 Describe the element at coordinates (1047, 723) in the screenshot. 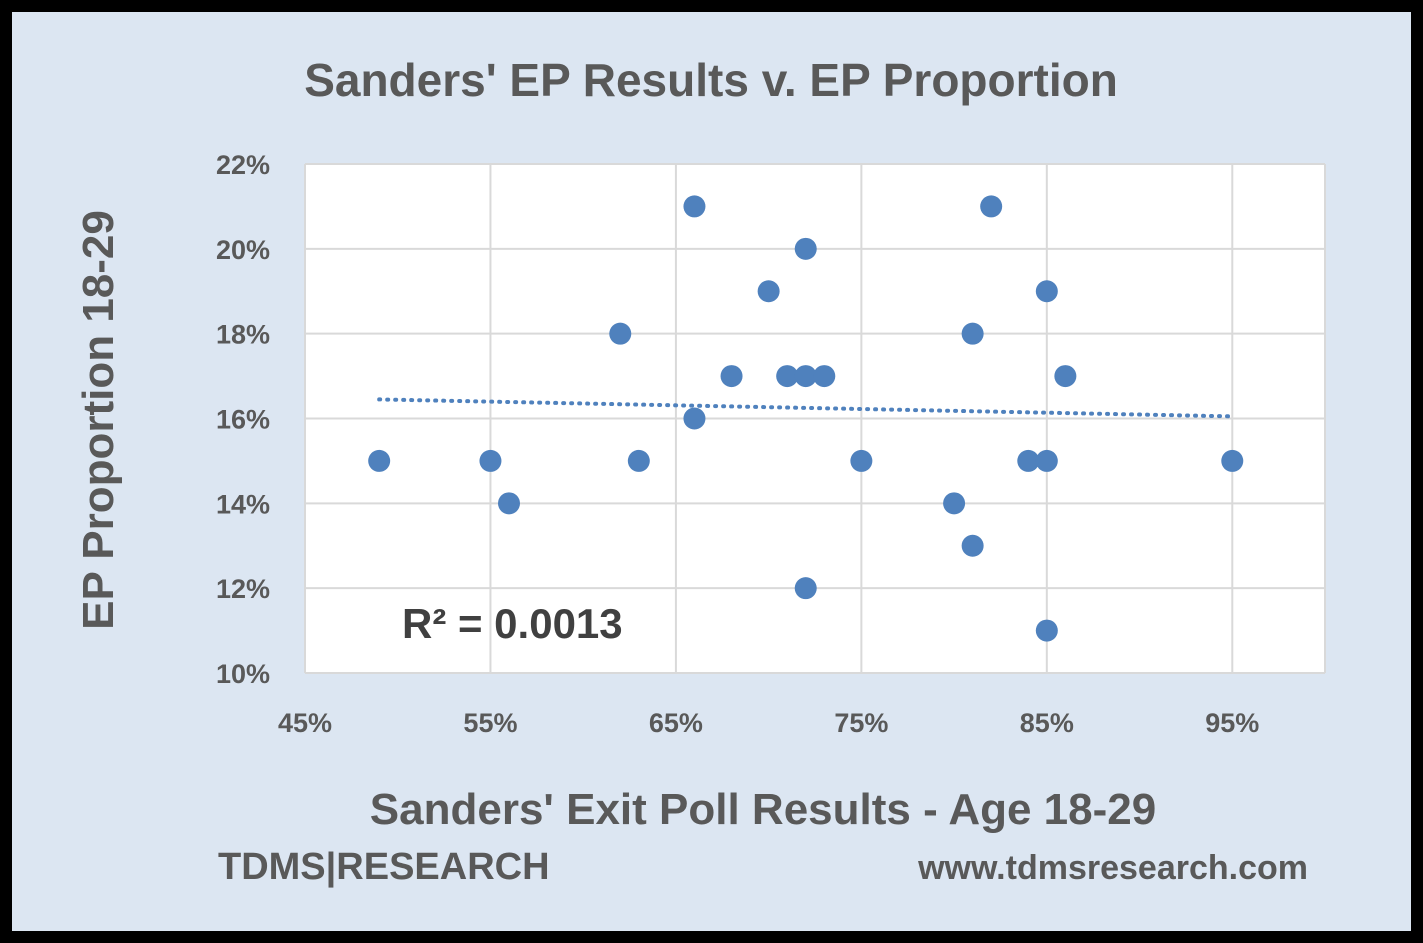

I see `x-tick-label: 85%` at that location.